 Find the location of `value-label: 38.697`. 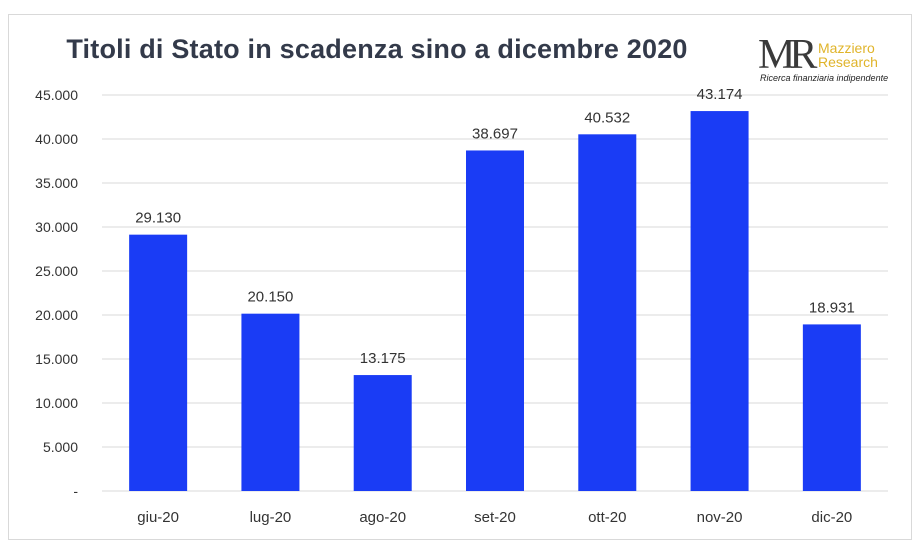

value-label: 38.697 is located at coordinates (495, 133).